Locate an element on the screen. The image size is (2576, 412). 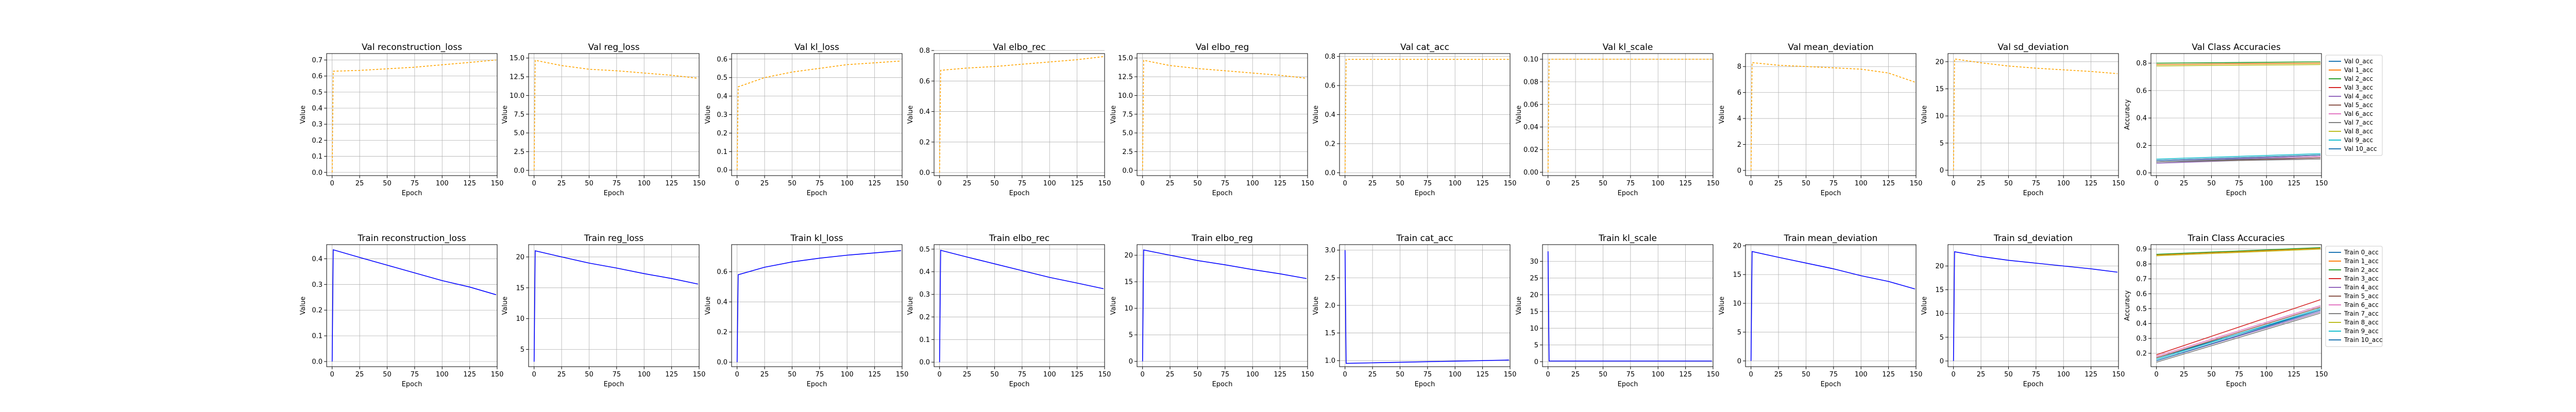
subplot-title: Train Class Accuracies is located at coordinates (2236, 239).